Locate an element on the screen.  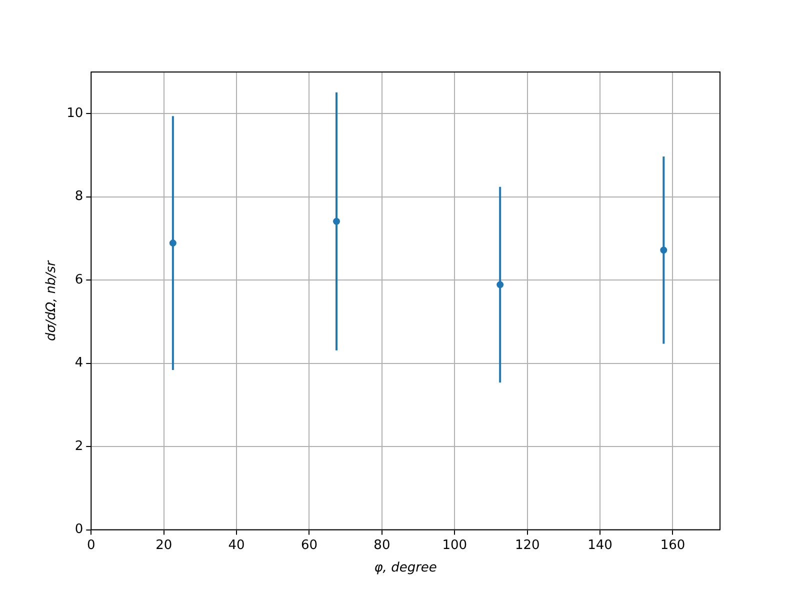
x-tick-label: 0 is located at coordinates (91, 545).